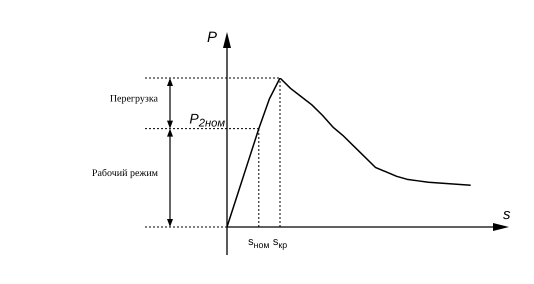  I want to click on x-tick-label: s$_{кр}$, so click(280, 243).